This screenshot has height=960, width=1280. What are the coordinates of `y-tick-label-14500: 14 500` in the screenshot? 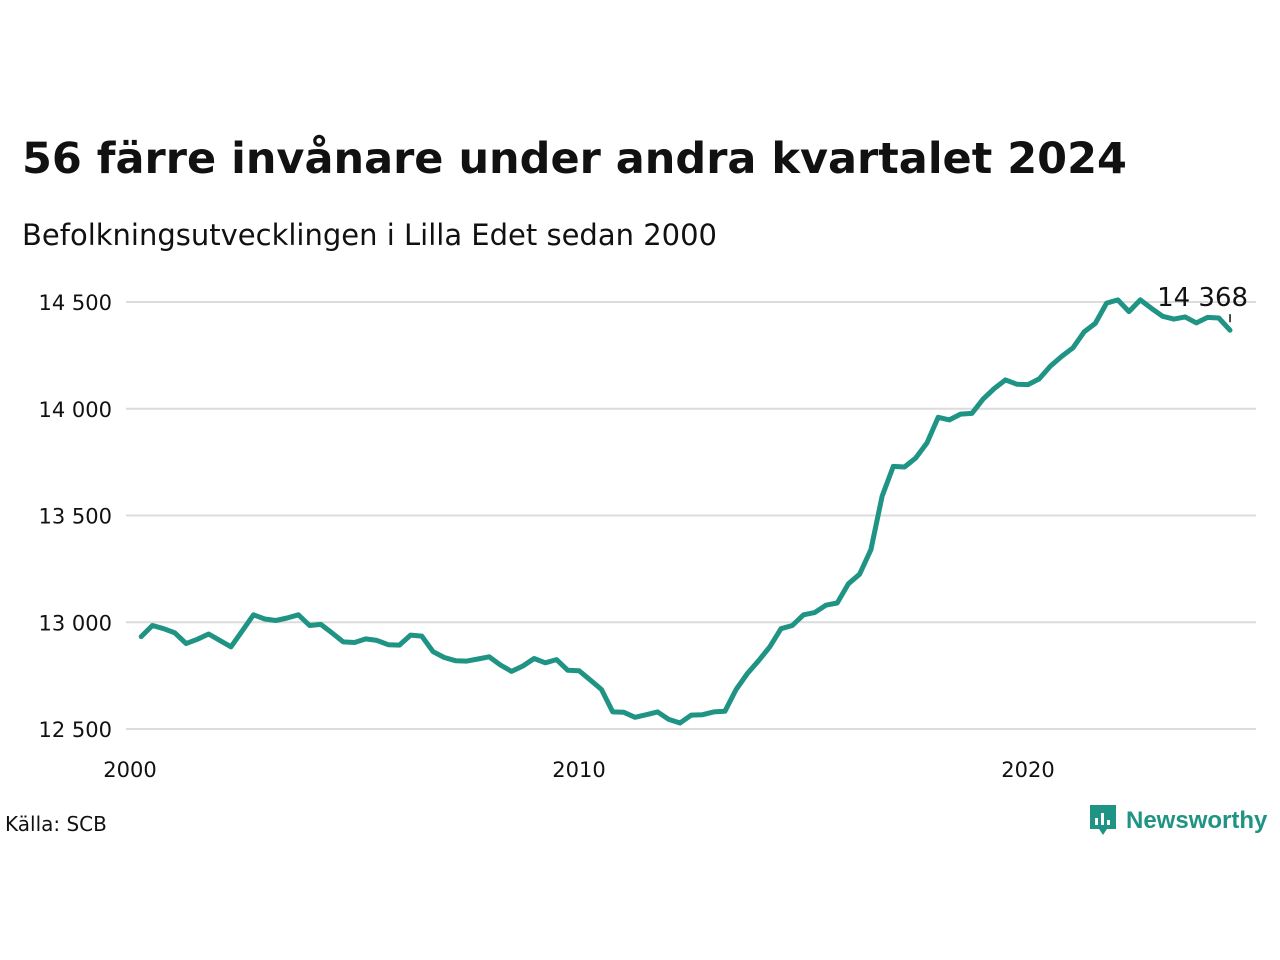 It's located at (75, 303).